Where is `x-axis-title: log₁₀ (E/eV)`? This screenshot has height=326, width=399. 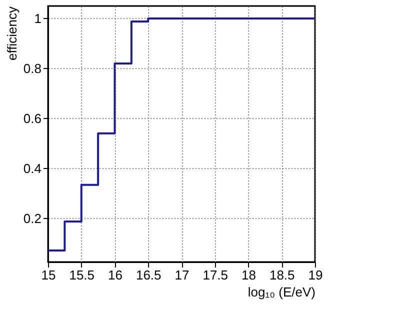 x-axis-title: log₁₀ (E/eV) is located at coordinates (282, 292).